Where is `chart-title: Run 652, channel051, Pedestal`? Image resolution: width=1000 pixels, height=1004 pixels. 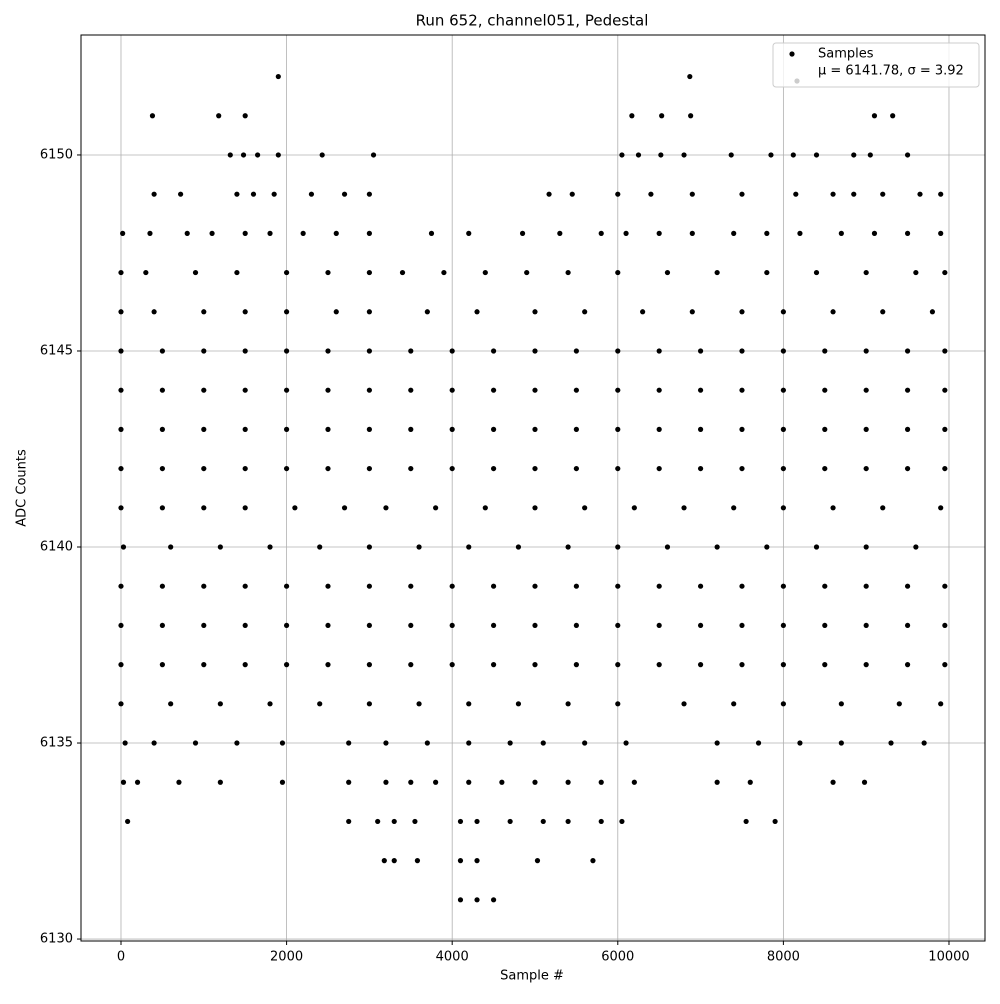 chart-title: Run 652, channel051, Pedestal is located at coordinates (532, 21).